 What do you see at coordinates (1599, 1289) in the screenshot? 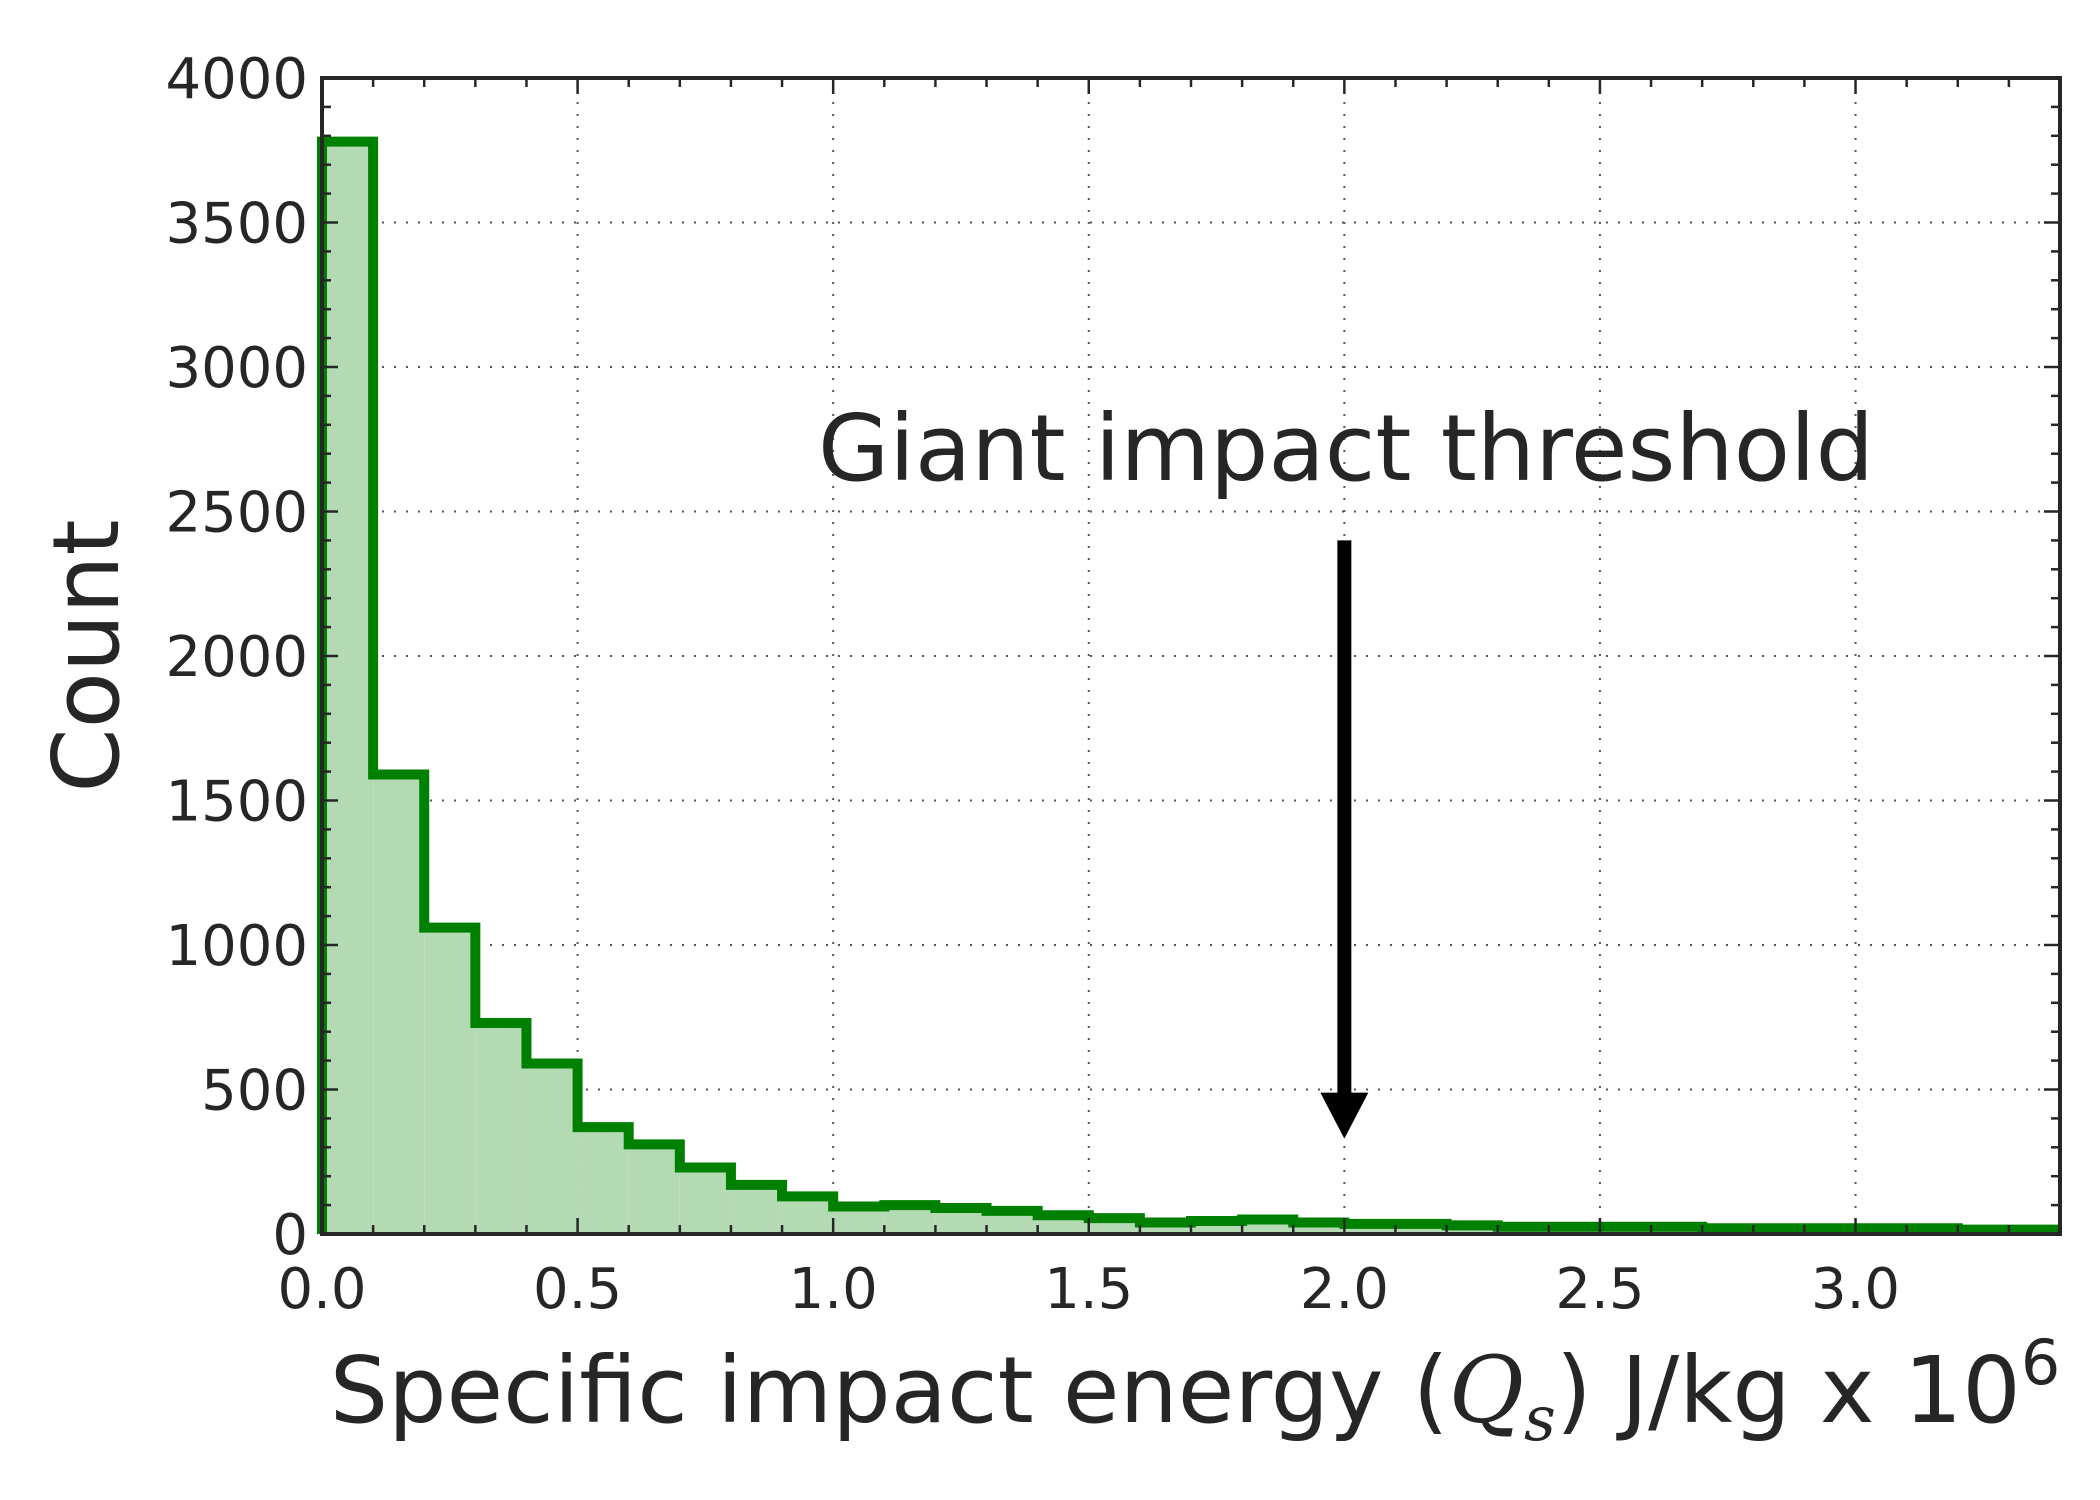
I see `x-tick-label: 2.5` at bounding box center [1599, 1289].